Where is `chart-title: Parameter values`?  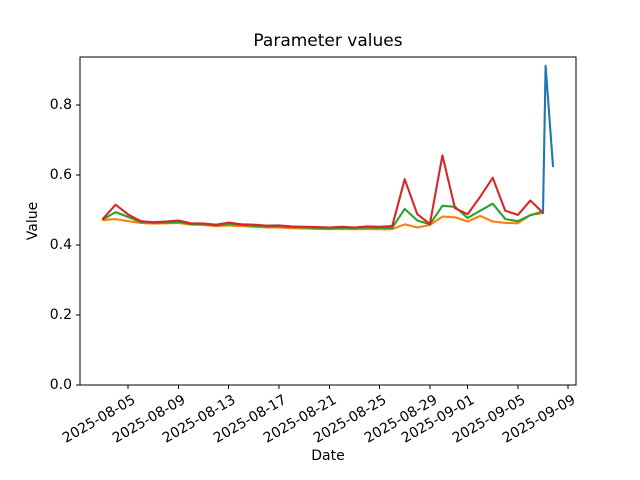 chart-title: Parameter values is located at coordinates (328, 41).